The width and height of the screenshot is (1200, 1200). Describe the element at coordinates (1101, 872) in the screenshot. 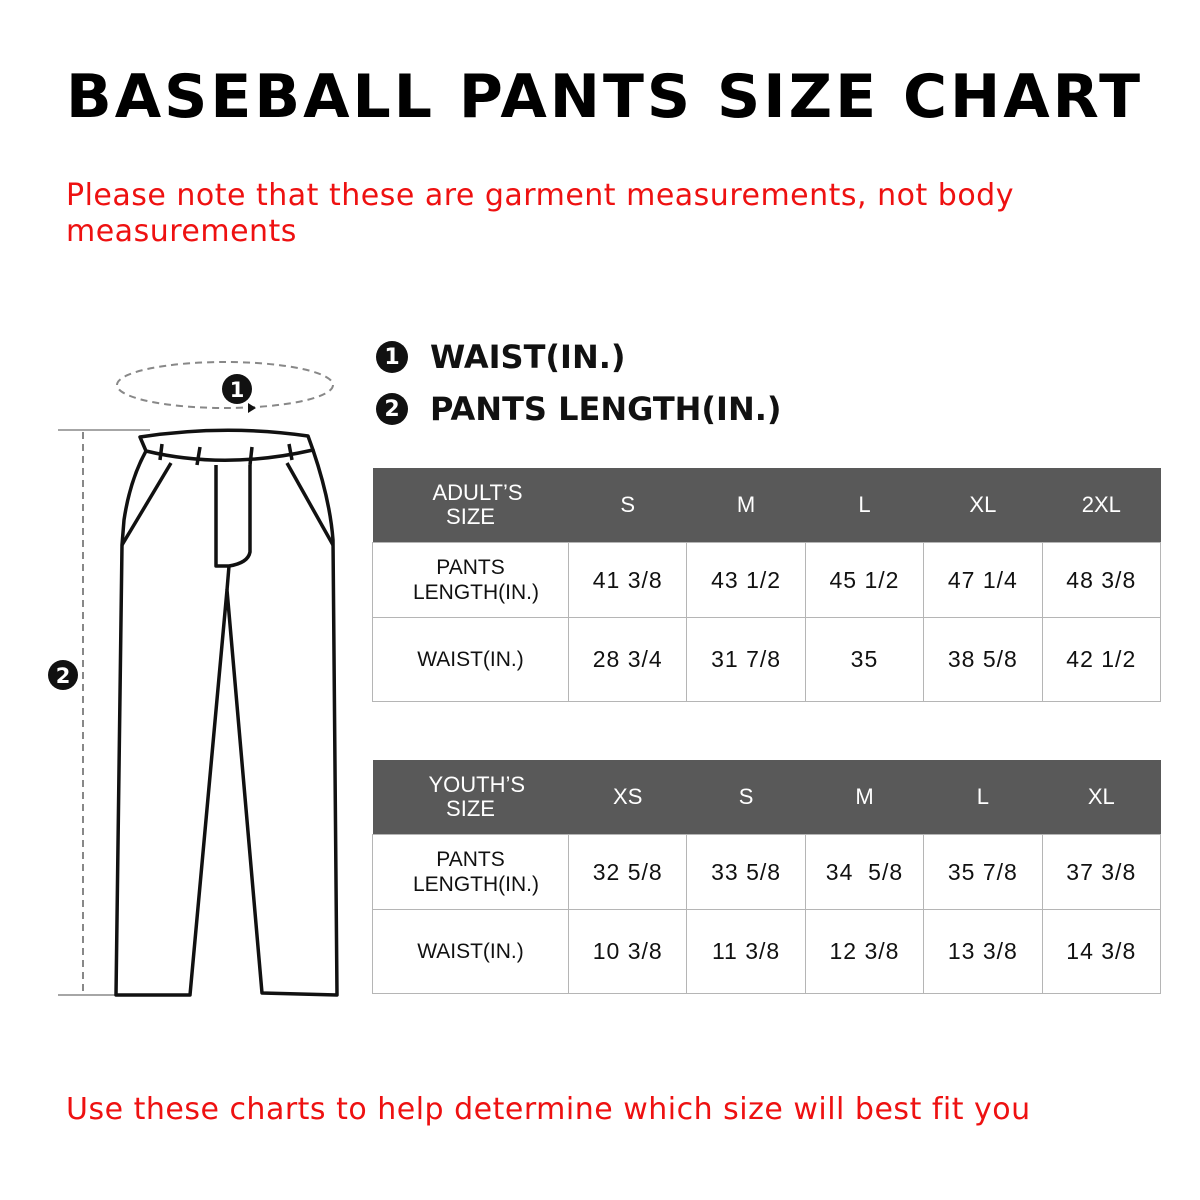

I see `table-cell: 37 3/8` at that location.